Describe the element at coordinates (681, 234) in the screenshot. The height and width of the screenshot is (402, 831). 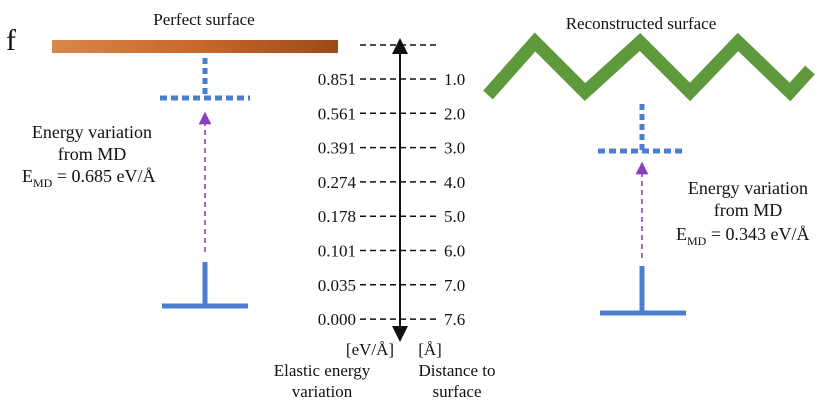
I see `right-emd-main: E` at that location.